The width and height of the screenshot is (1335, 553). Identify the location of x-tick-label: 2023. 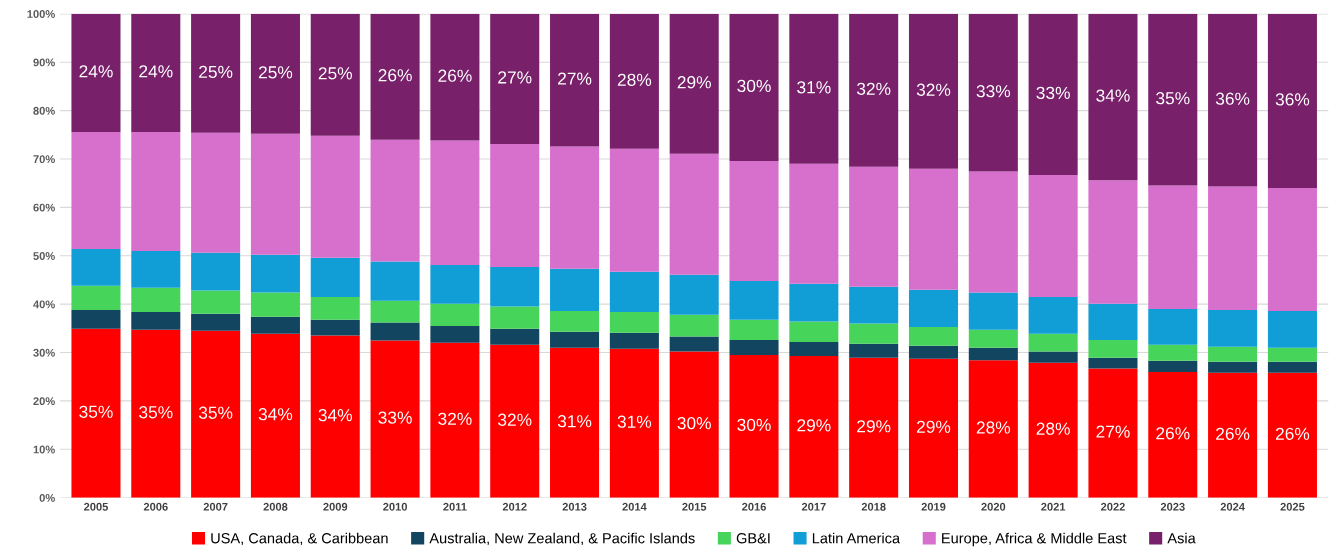
(1172, 506).